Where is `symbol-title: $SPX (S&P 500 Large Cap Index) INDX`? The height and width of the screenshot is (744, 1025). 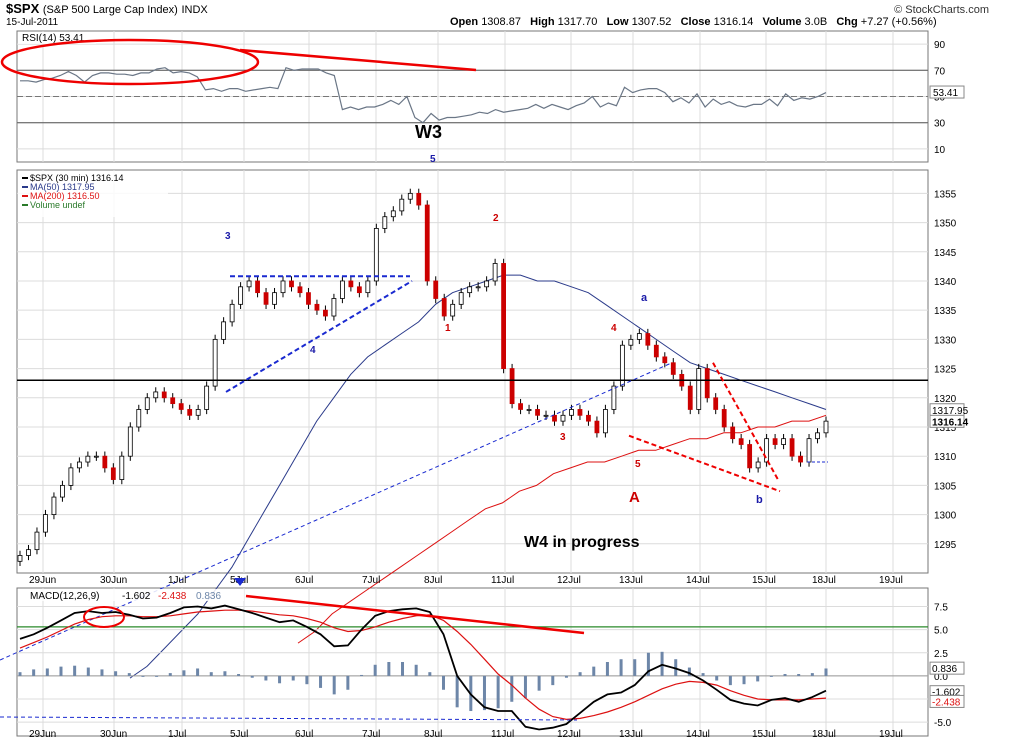
symbol-title: $SPX (S&P 500 Large Cap Index) INDX is located at coordinates (107, 8).